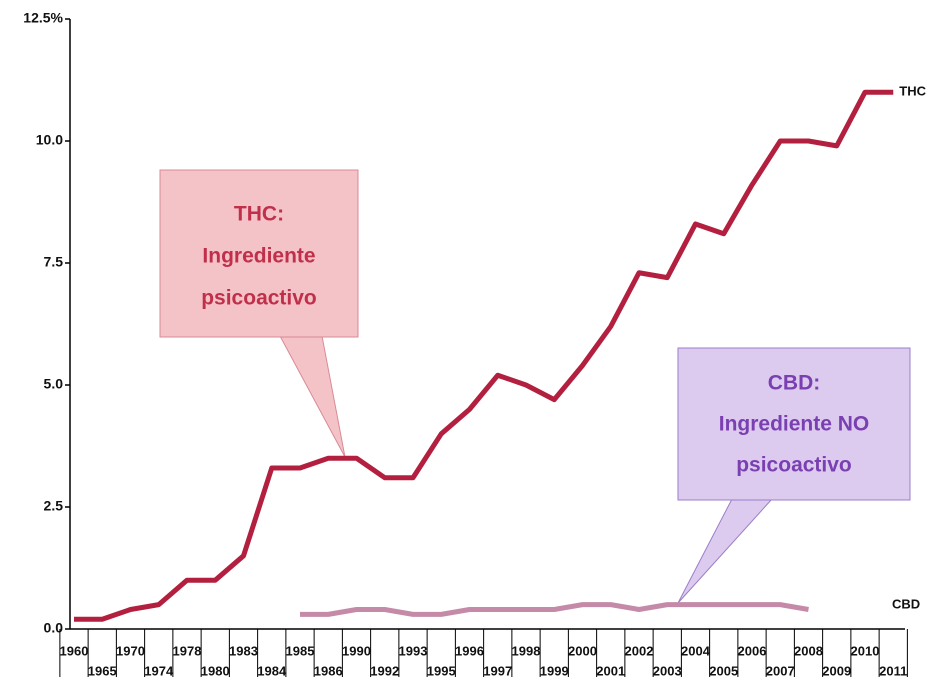 The height and width of the screenshot is (685, 938). Describe the element at coordinates (215, 670) in the screenshot. I see `x-tick-label: 1980` at that location.